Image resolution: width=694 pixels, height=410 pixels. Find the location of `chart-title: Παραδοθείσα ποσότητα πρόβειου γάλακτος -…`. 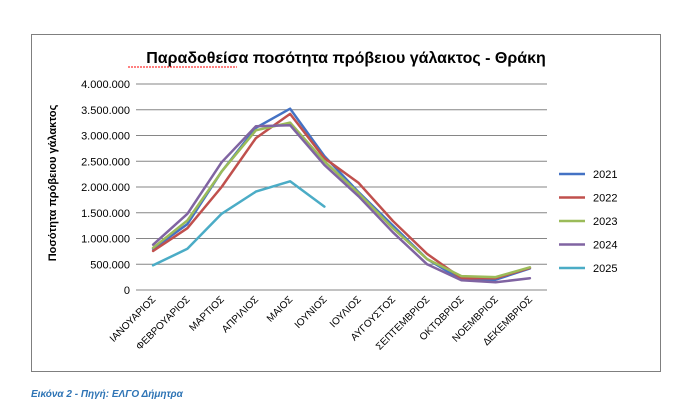

chart-title: Παραδοθείσα ποσότητα πρόβειου γάλακτος -… is located at coordinates (346, 58).